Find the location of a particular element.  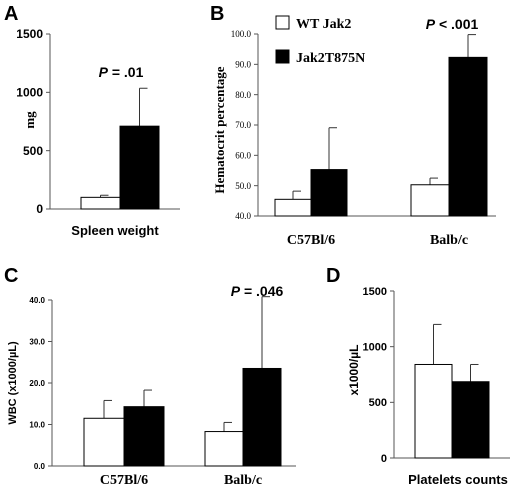

panel-letter-d: D is located at coordinates (333, 276).